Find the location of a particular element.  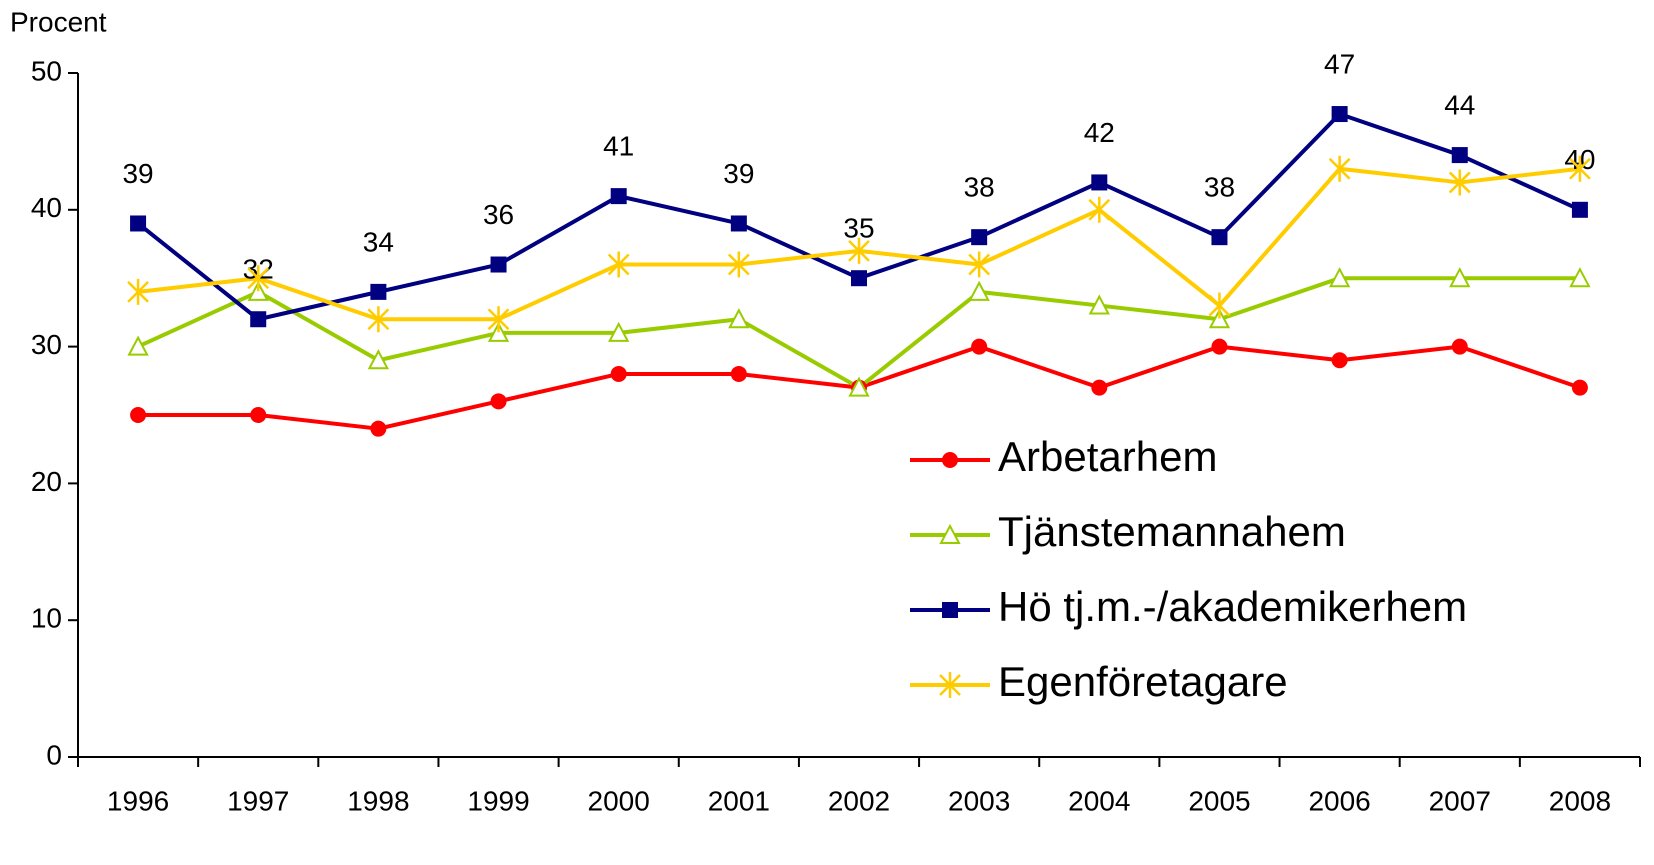

x-tick-label: 2005 is located at coordinates (1219, 800).